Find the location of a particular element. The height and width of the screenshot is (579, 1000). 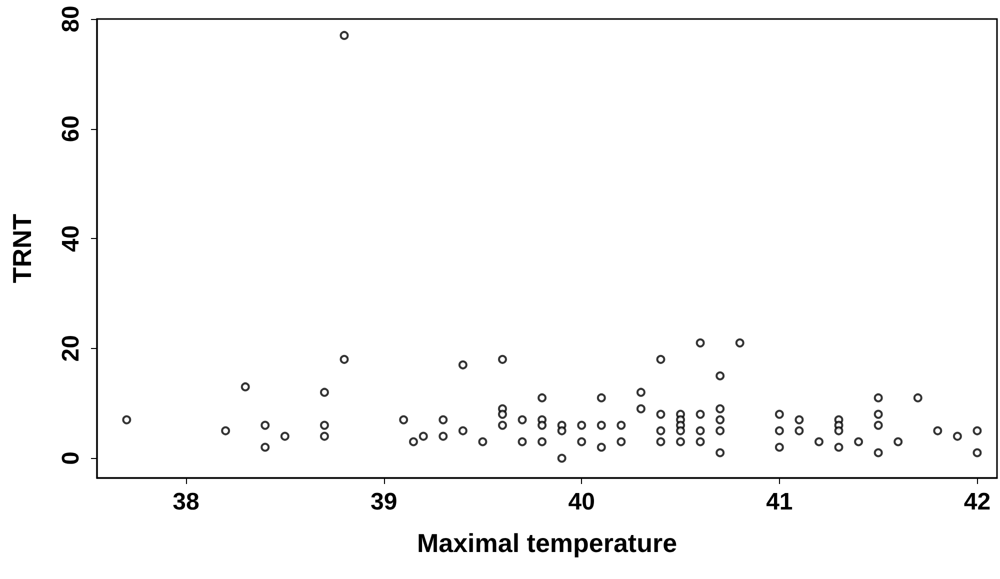

y-tick-label: 40 is located at coordinates (71, 238).